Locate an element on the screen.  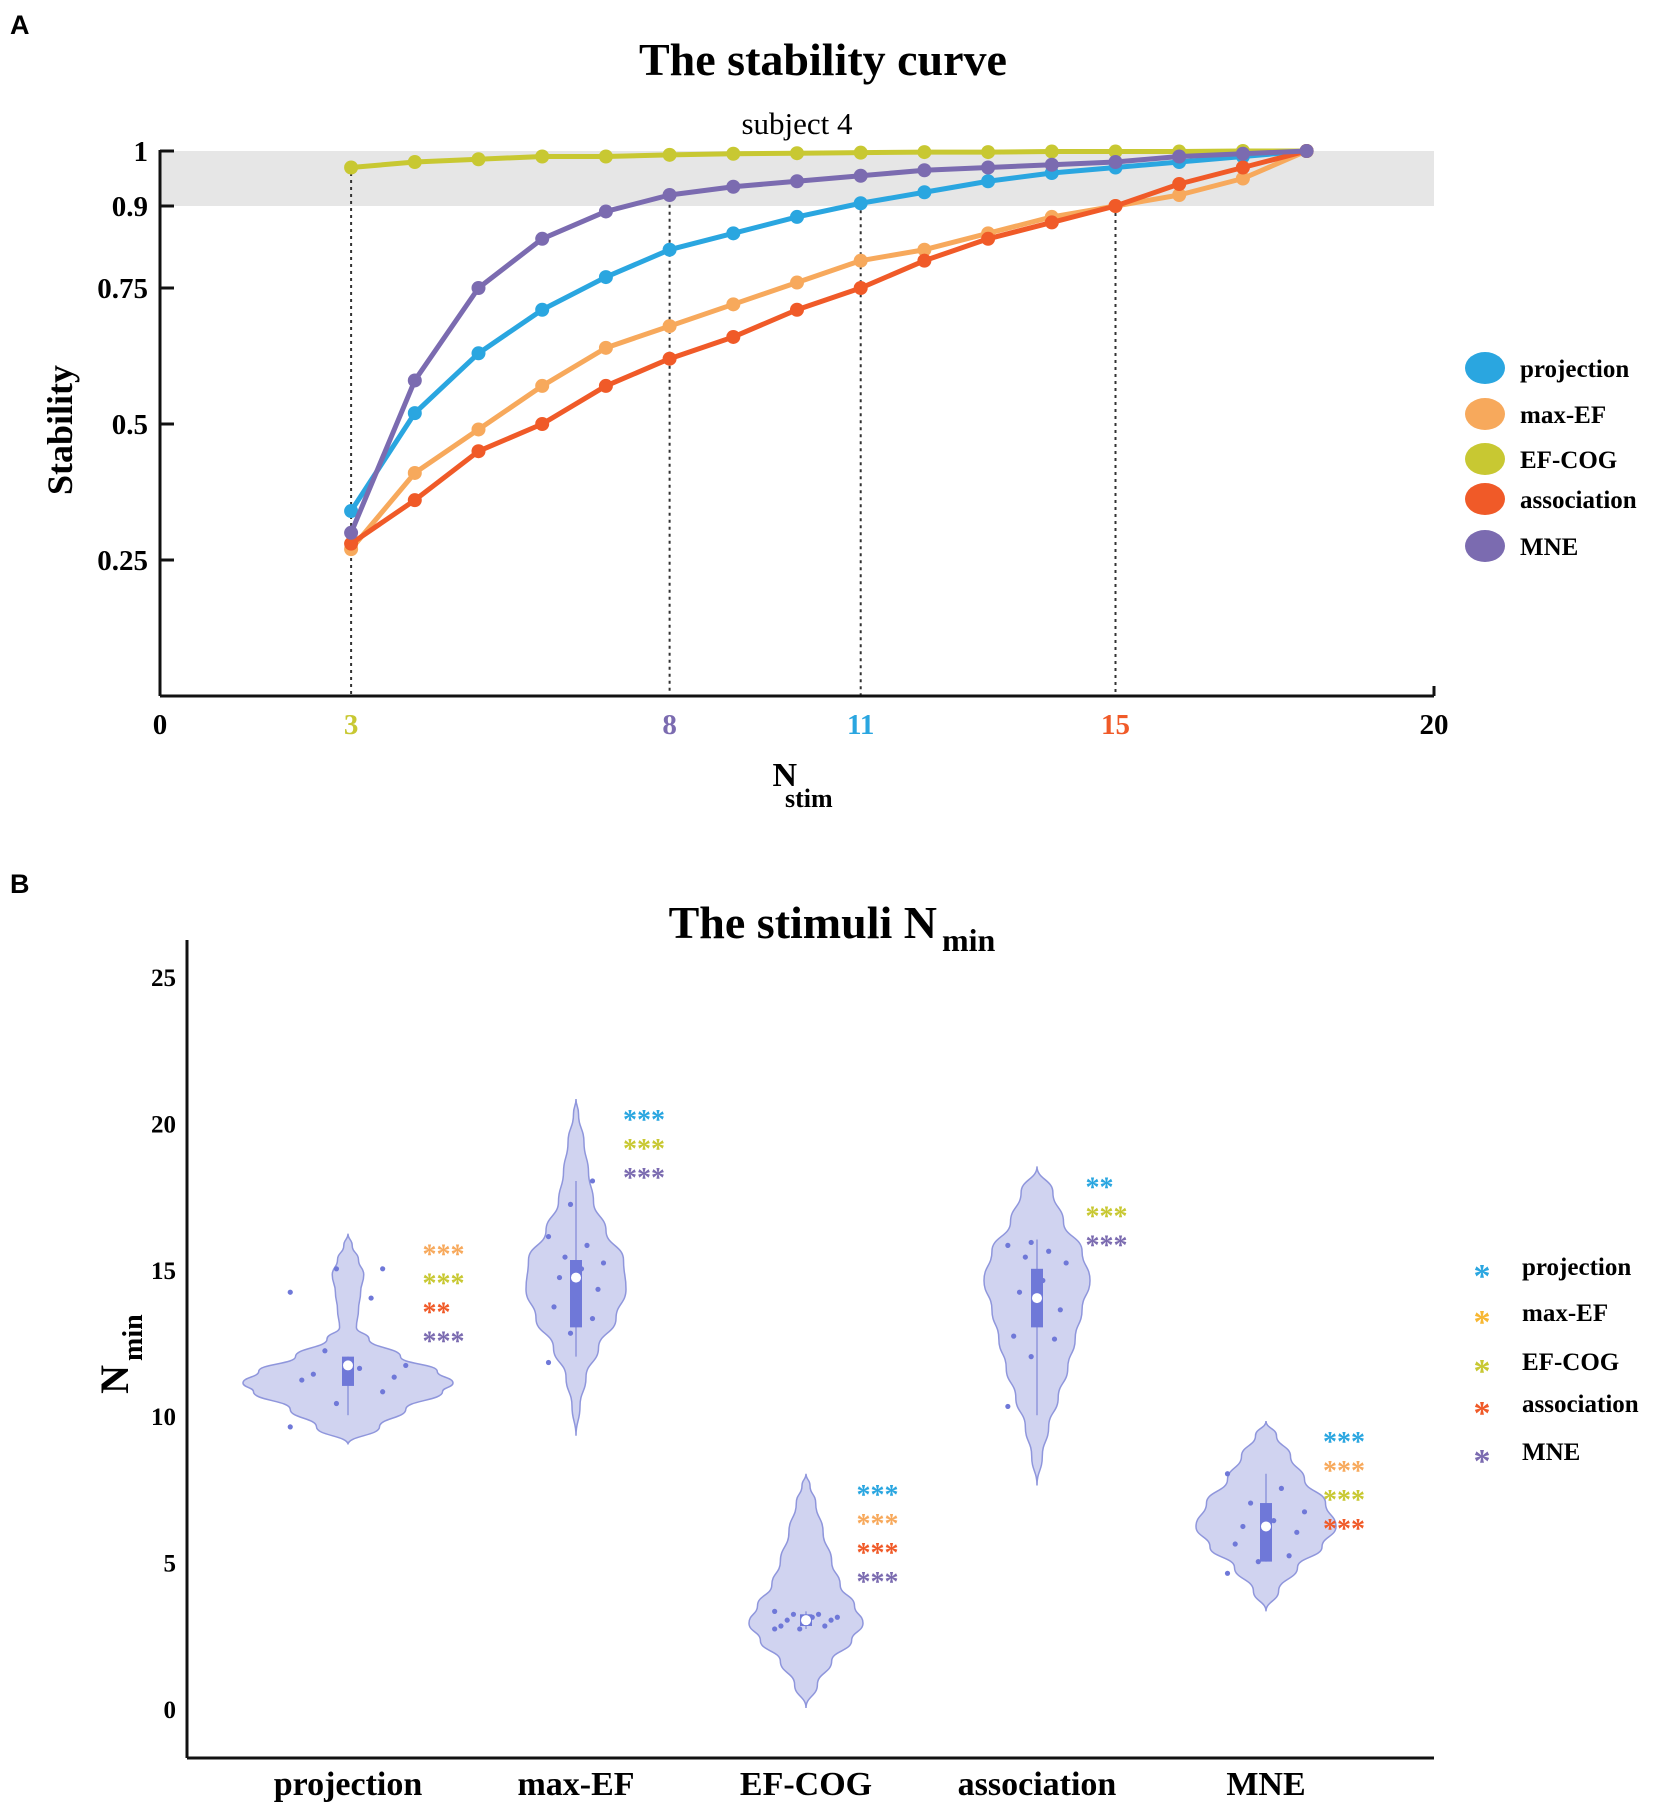
legend-star-EF-COG: * is located at coordinates (1482, 1371).